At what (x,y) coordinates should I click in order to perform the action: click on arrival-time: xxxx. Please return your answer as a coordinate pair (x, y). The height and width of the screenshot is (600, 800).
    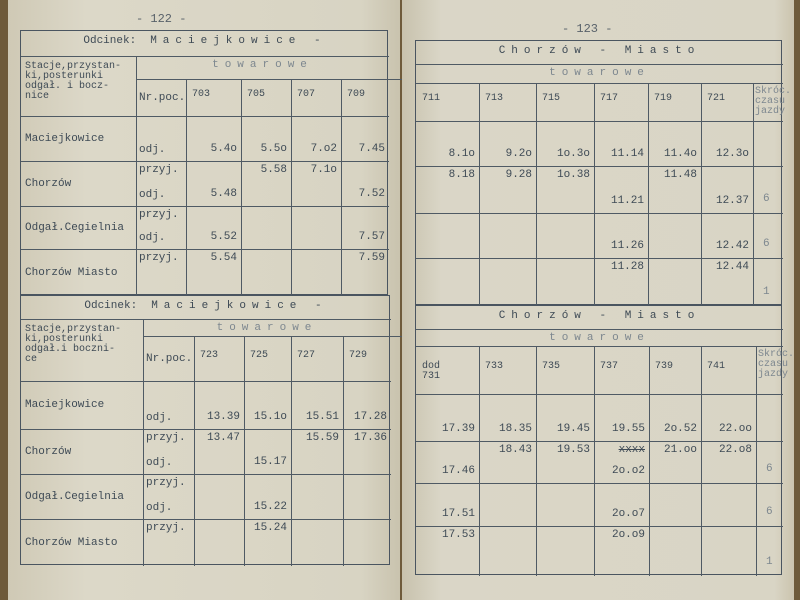
    Looking at the image, I should click on (631, 450).